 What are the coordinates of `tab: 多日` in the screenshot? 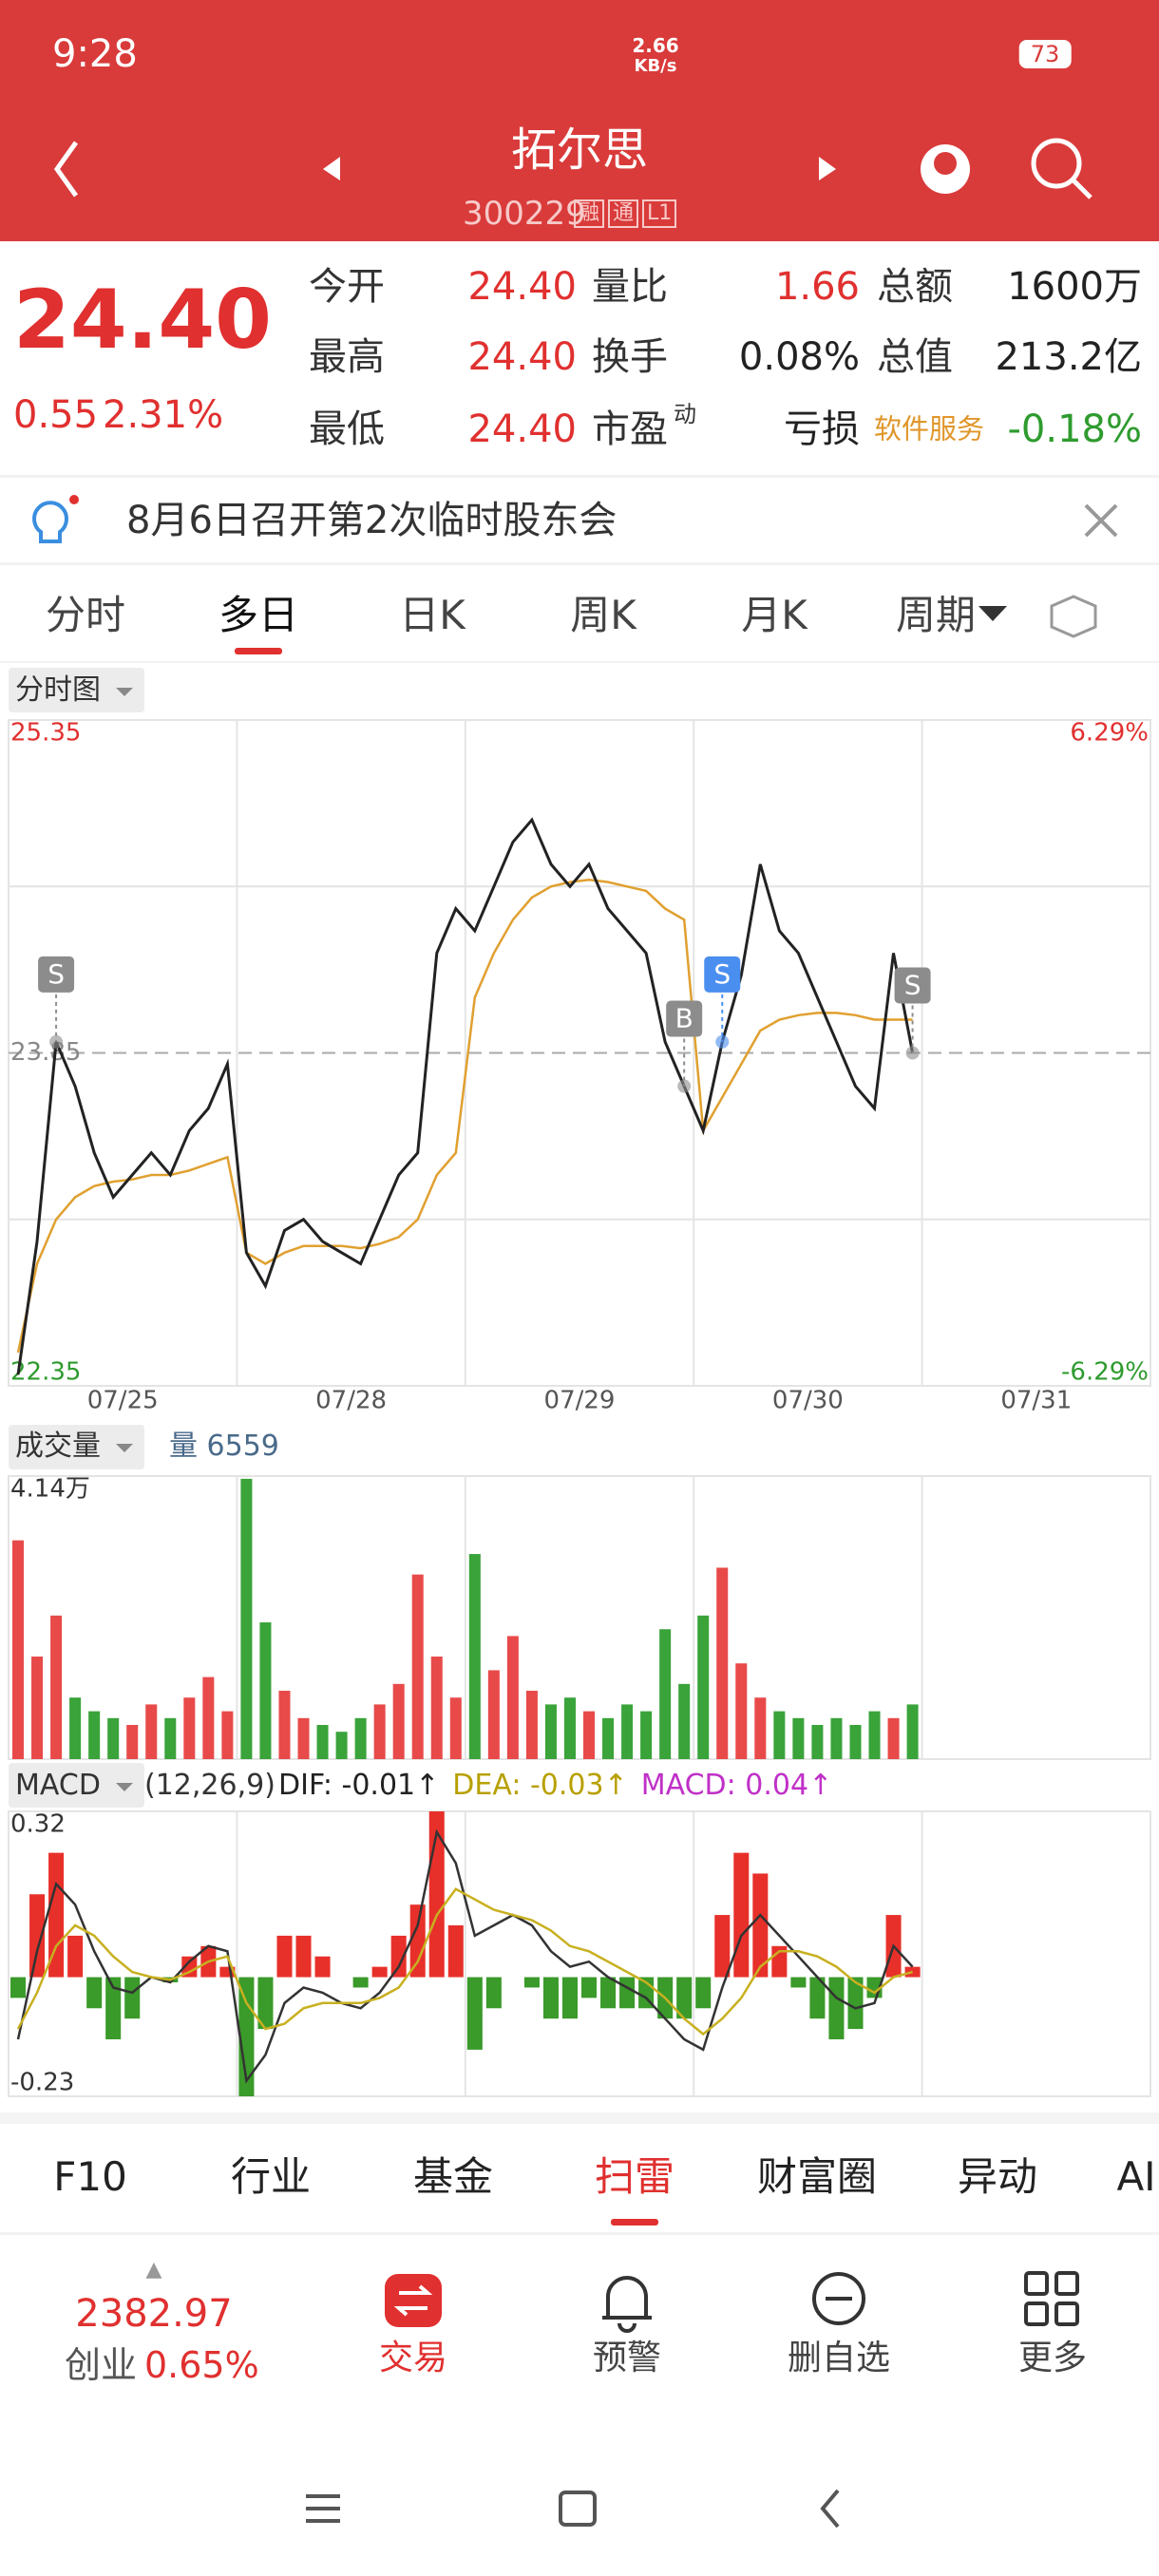 It's located at (258, 615).